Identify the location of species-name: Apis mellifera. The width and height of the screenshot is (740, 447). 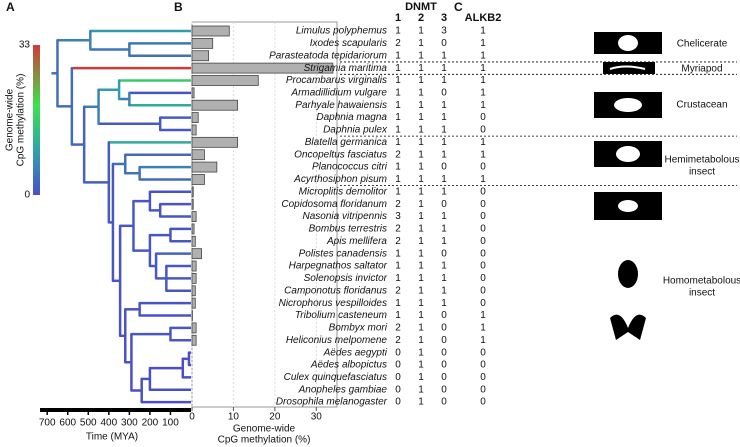
(356, 241).